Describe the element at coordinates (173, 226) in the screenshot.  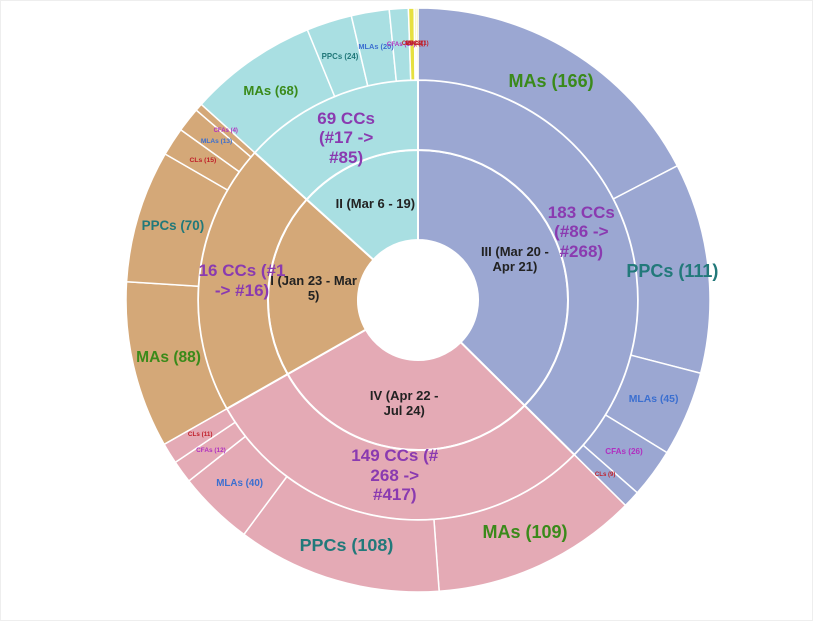
I see `category-label: PPCs (70)` at that location.